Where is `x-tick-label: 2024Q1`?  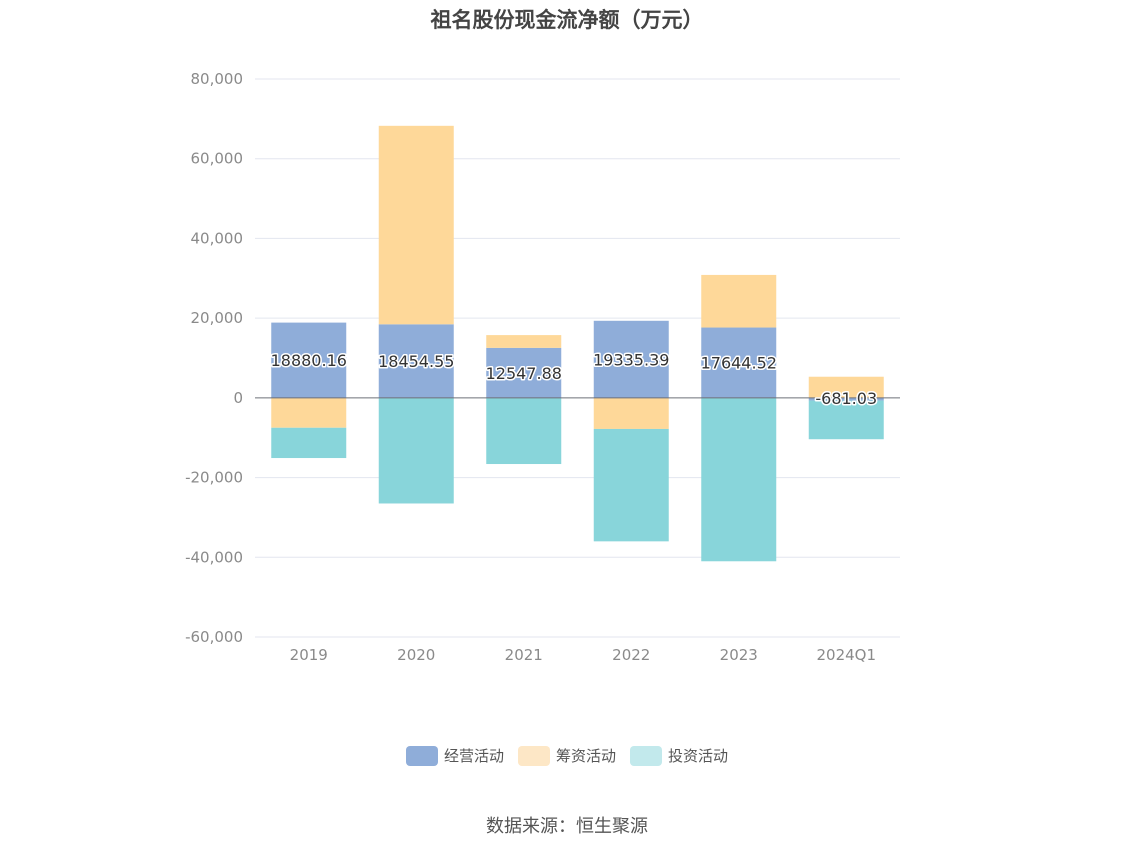 x-tick-label: 2024Q1 is located at coordinates (846, 655).